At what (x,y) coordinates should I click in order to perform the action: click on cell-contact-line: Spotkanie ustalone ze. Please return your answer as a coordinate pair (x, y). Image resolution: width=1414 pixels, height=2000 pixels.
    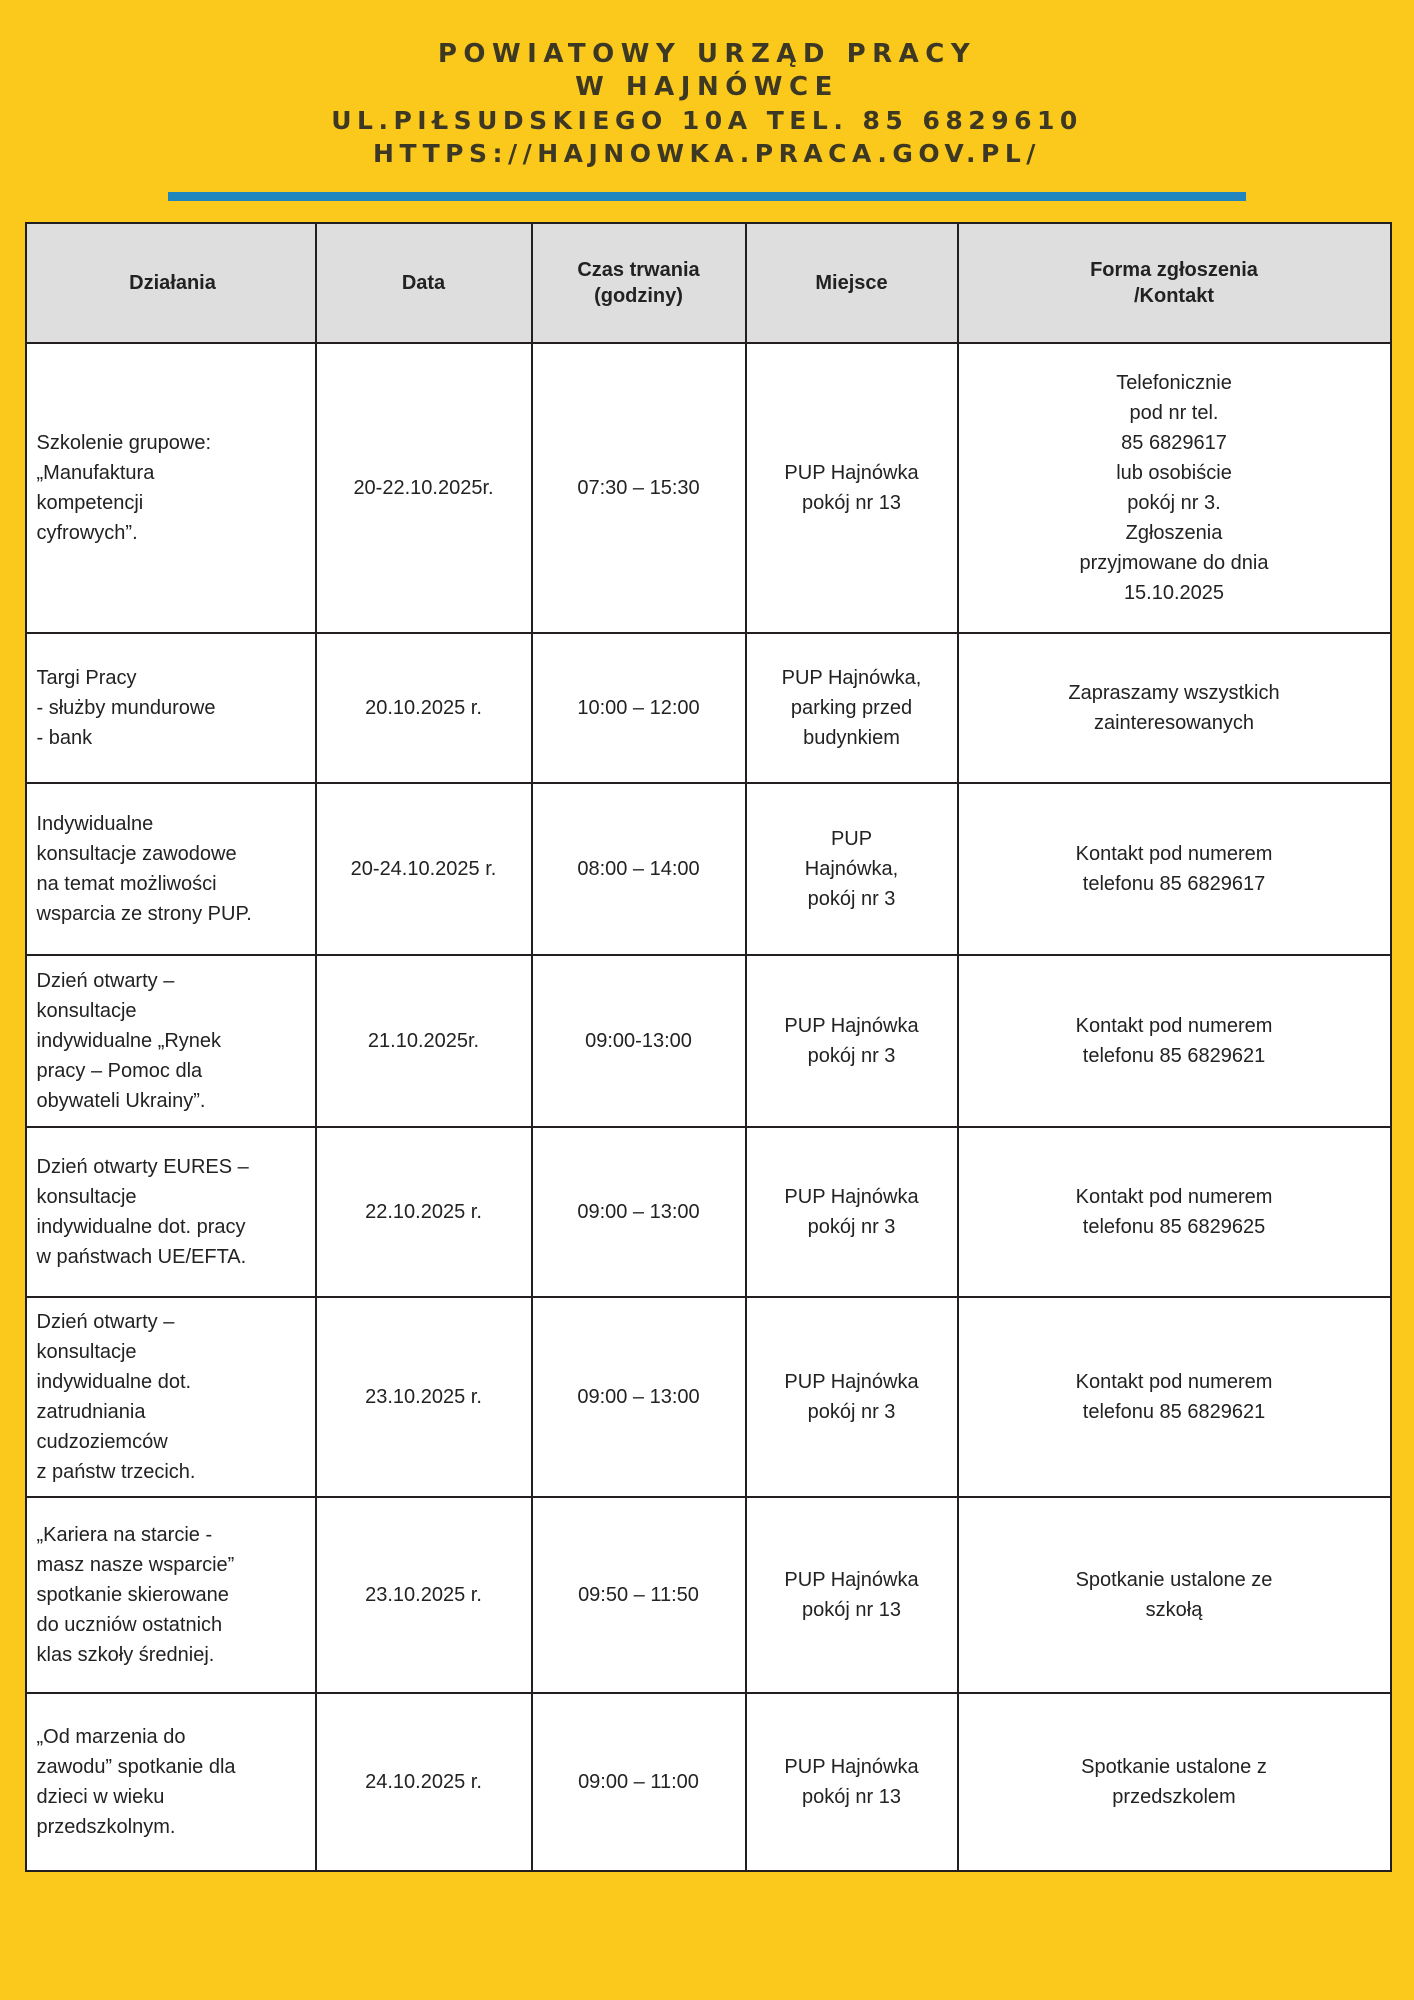
    Looking at the image, I should click on (1174, 1580).